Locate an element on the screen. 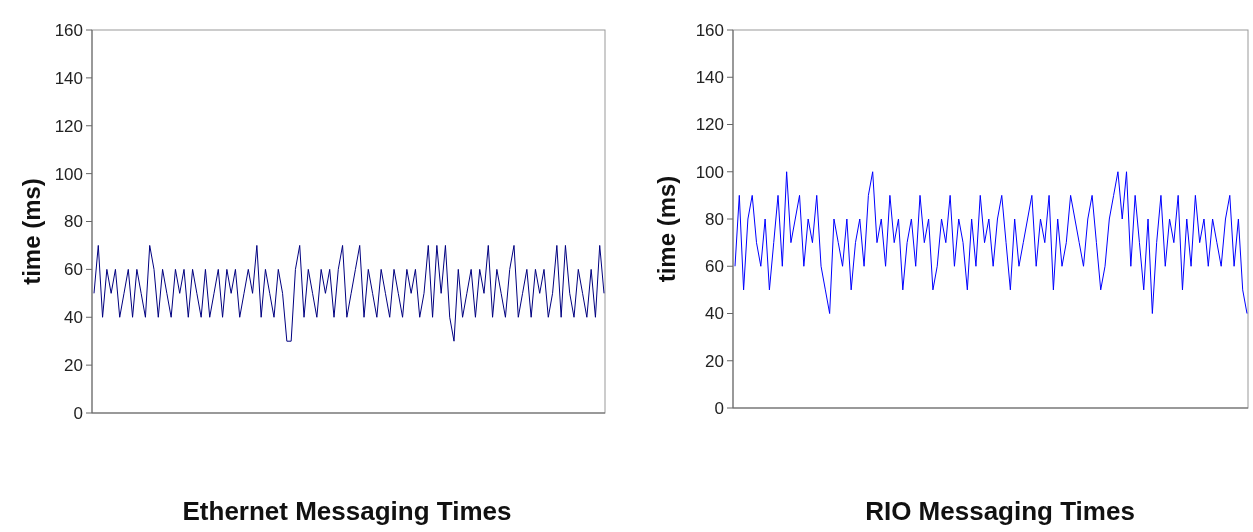  text: Ethernet Messaging Times is located at coordinates (347, 511).